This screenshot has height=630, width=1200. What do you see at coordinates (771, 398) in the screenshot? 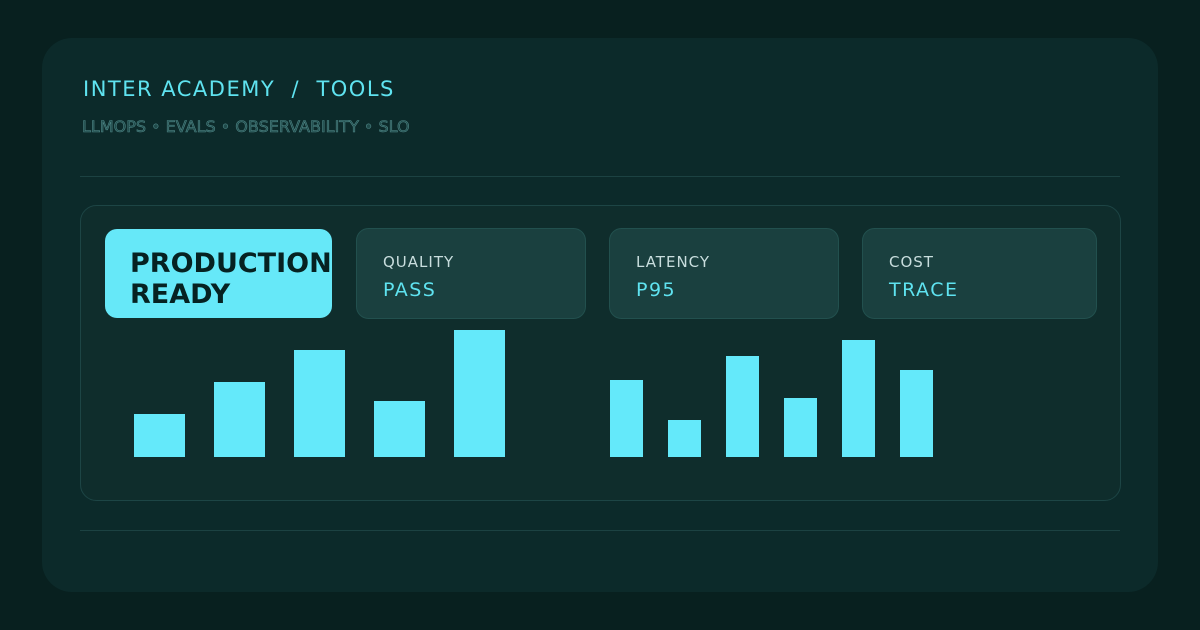
I see `decor-bars-right` at bounding box center [771, 398].